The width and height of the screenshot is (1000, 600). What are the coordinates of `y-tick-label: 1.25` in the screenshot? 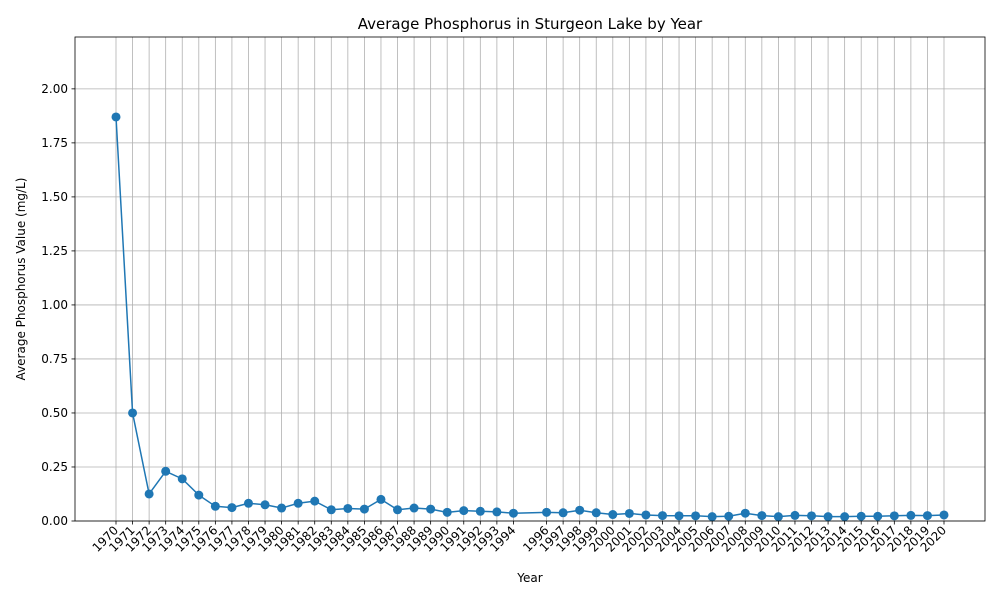 It's located at (54, 251).